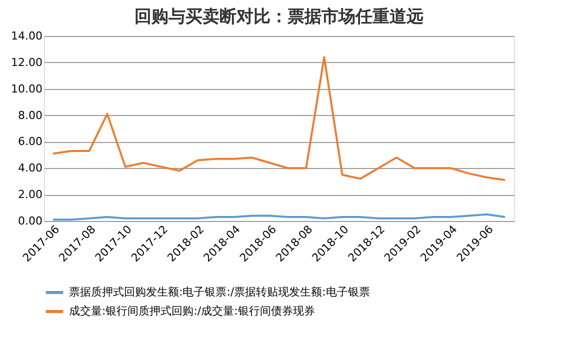 Image resolution: width=584 pixels, height=352 pixels. What do you see at coordinates (30, 141) in the screenshot?
I see `y-tick-label: 6.00` at bounding box center [30, 141].